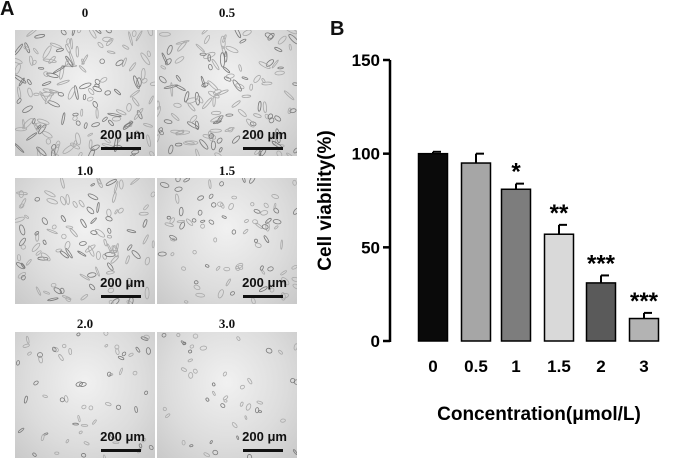 The height and width of the screenshot is (471, 685). What do you see at coordinates (432, 366) in the screenshot?
I see `x-tick-label: 0` at bounding box center [432, 366].